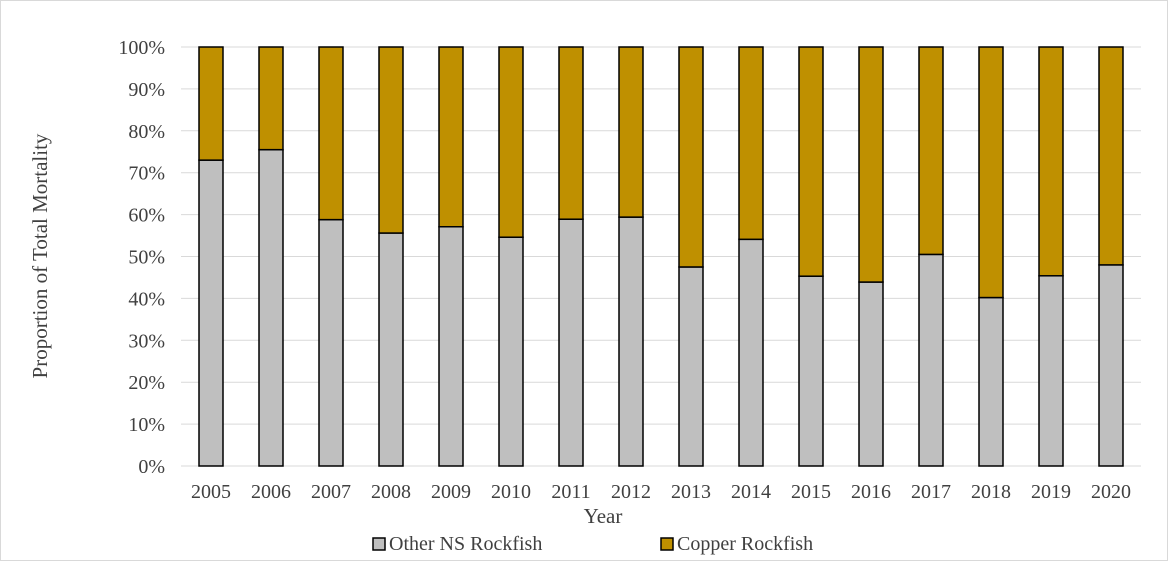 The width and height of the screenshot is (1168, 565). Describe the element at coordinates (331, 492) in the screenshot. I see `x-tick-label: 2007` at that location.